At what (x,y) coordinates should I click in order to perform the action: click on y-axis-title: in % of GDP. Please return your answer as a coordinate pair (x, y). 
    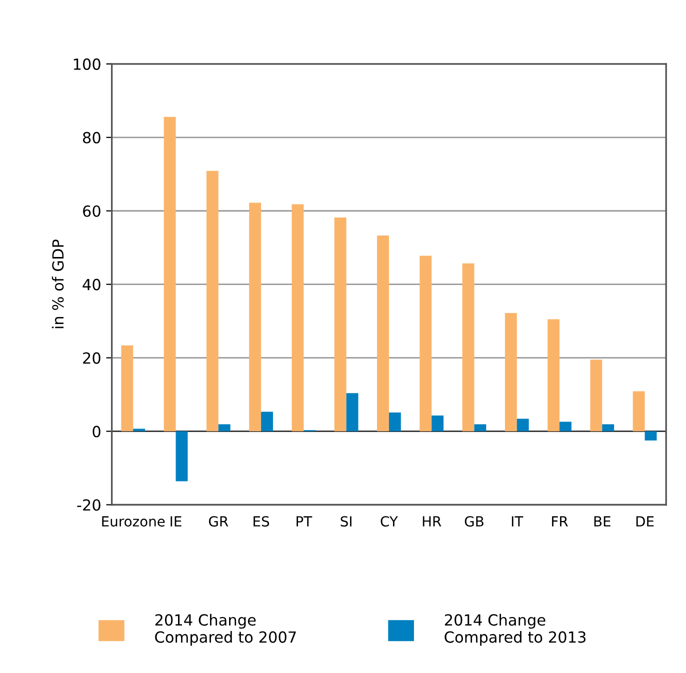
    Looking at the image, I should click on (58, 284).